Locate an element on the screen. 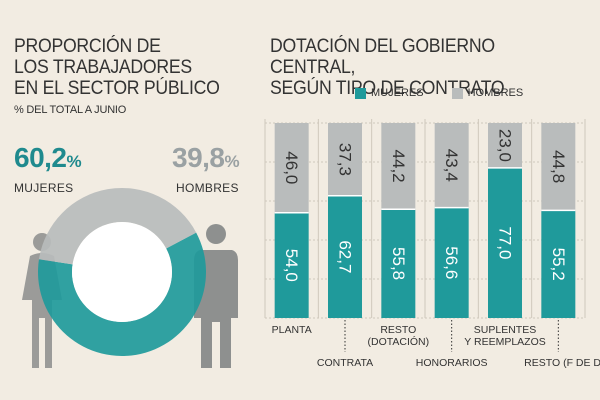 This screenshot has width=600, height=400. legend-item-men: HOMBRES is located at coordinates (487, 93).